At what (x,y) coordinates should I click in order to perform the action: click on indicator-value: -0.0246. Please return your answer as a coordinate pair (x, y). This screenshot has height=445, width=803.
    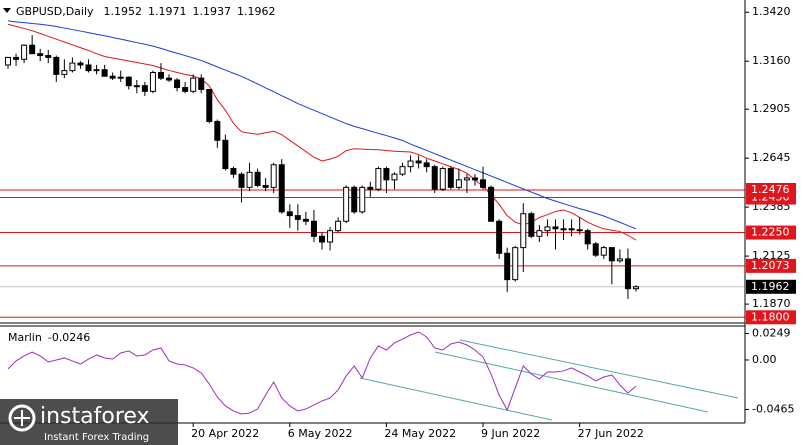
    Looking at the image, I should click on (69, 337).